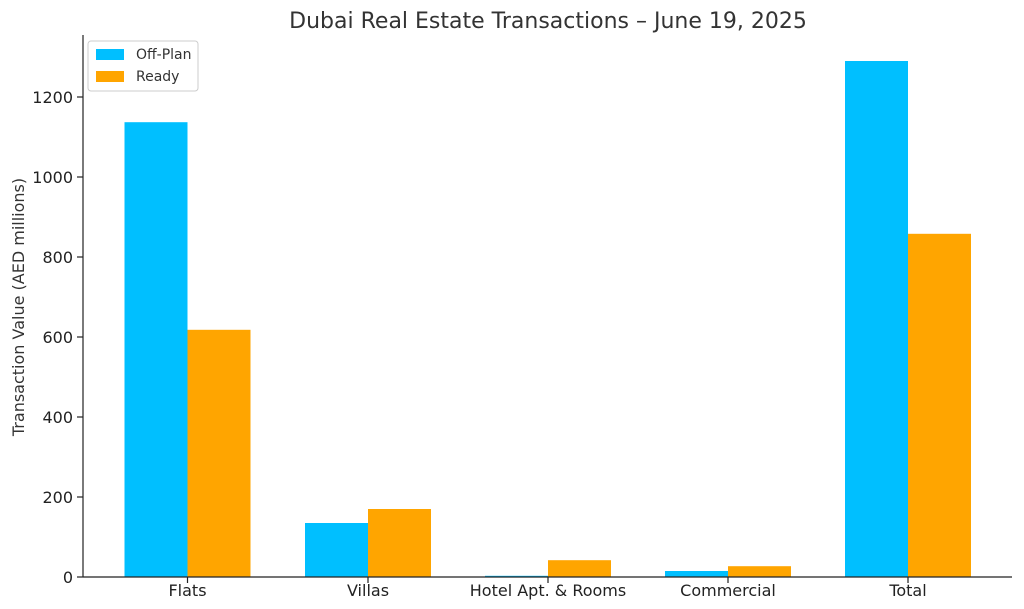 Image resolution: width=1024 pixels, height=609 pixels. I want to click on y-tick-label: 0, so click(68, 577).